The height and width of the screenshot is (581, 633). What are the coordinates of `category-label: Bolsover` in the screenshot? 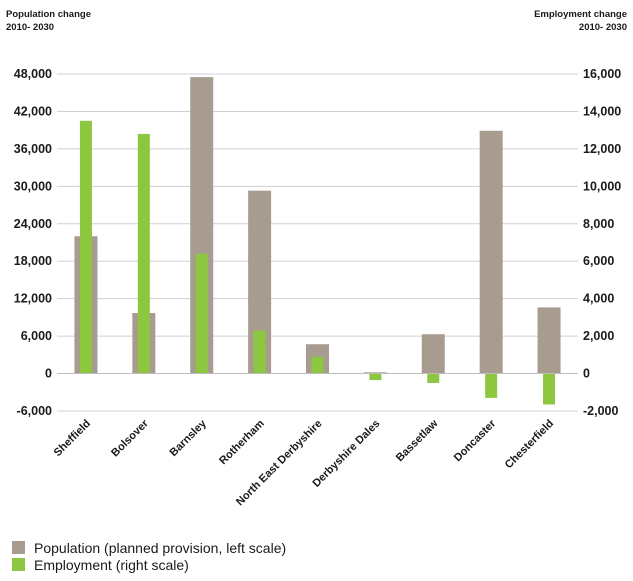 It's located at (130, 438).